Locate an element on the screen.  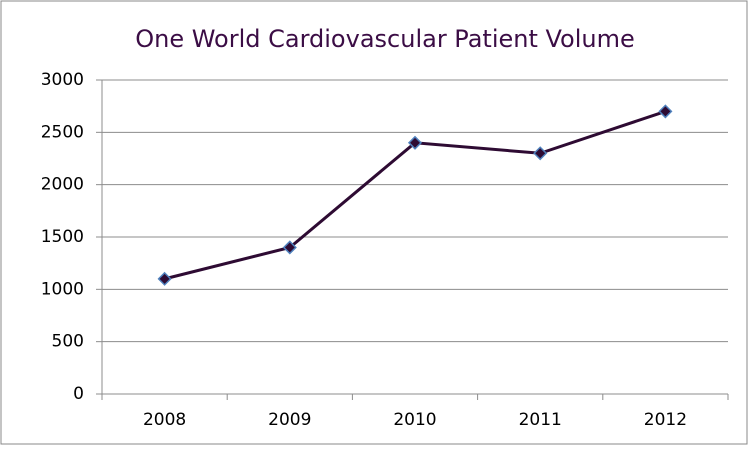
x-tick-label: 2008 is located at coordinates (164, 420).